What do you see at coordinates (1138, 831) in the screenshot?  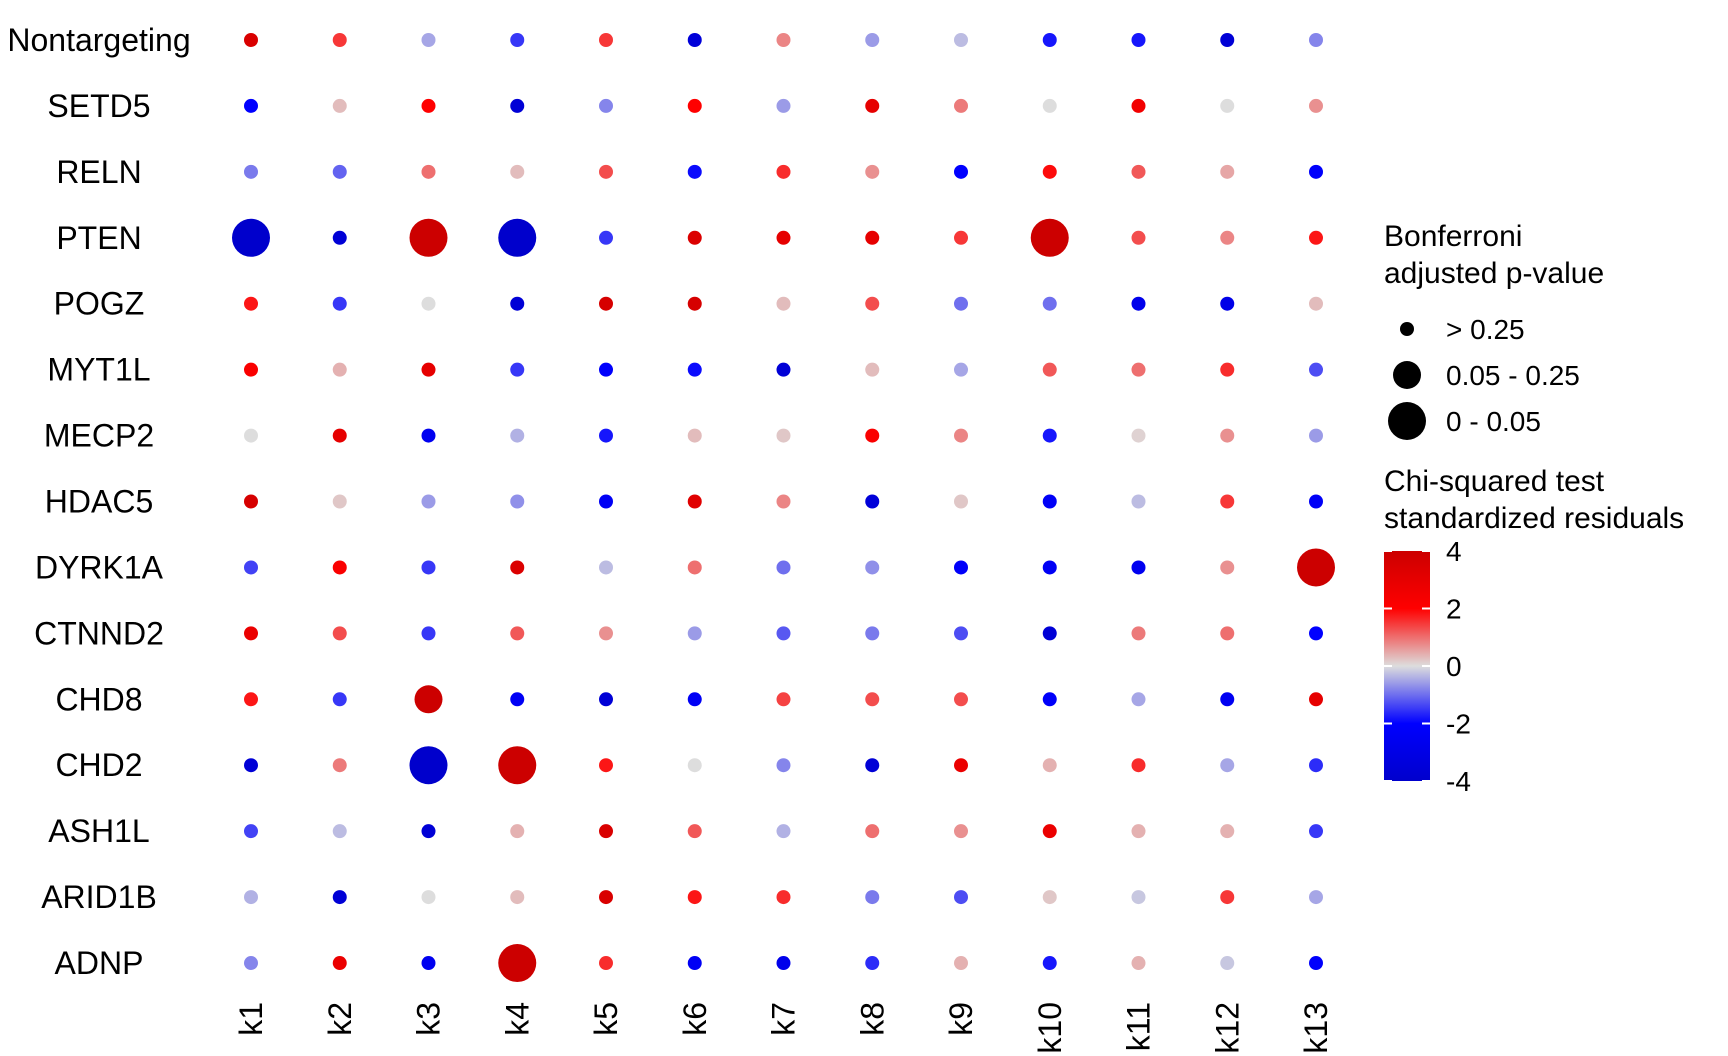 I see `dot-ash1l-k11` at bounding box center [1138, 831].